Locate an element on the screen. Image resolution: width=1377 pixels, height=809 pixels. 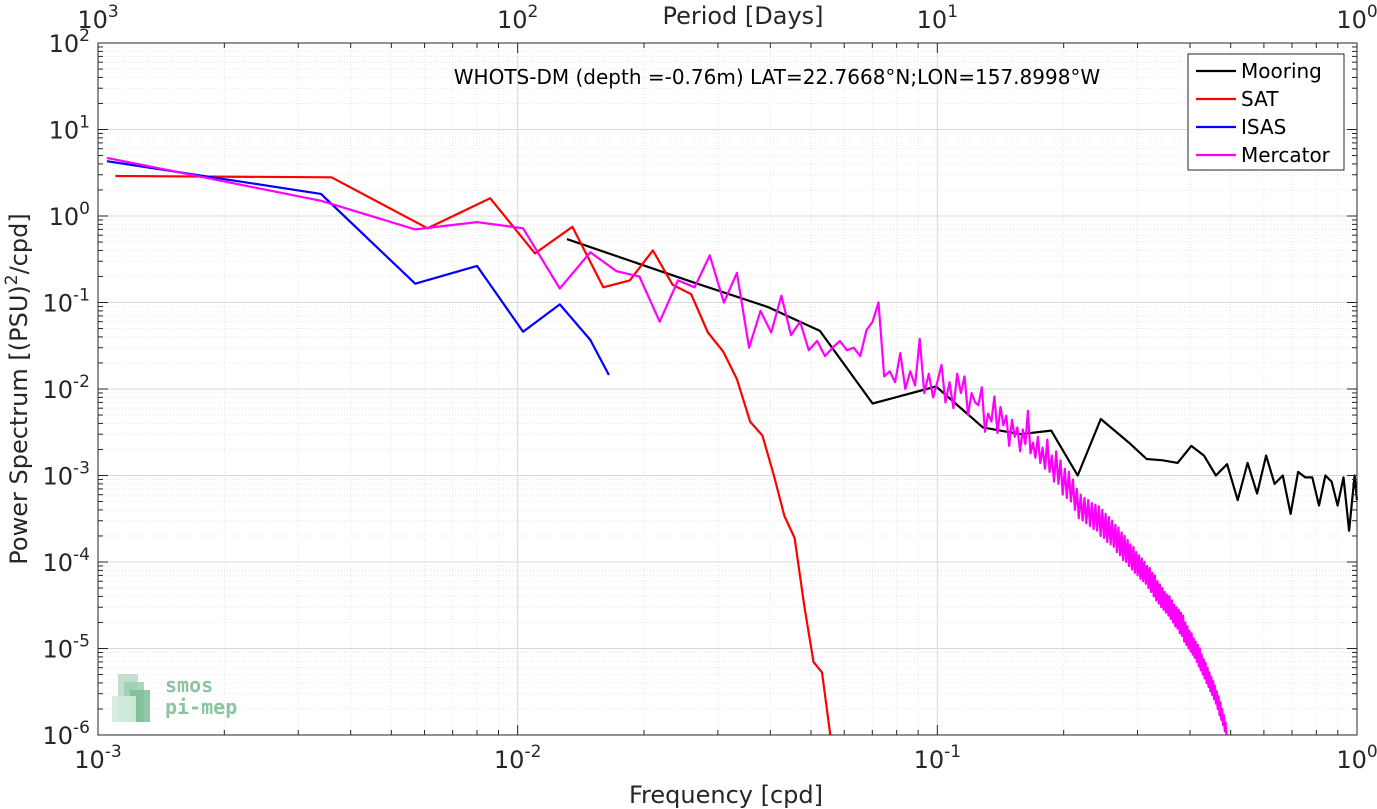
legend-label-mooring: Mooring is located at coordinates (1281, 71).